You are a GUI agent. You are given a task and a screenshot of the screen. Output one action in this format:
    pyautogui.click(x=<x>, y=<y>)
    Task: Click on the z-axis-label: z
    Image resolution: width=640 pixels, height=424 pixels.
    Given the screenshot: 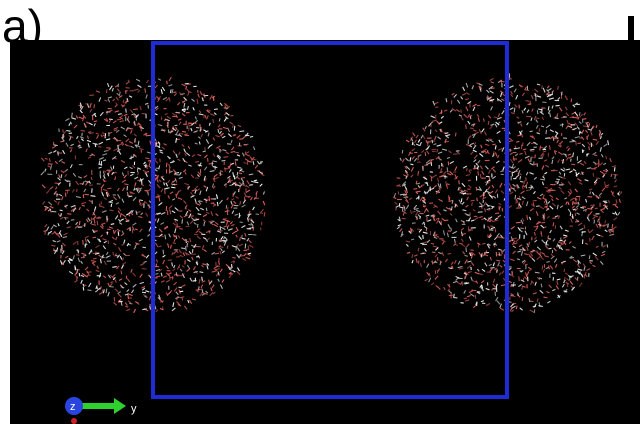 What is the action you would take?
    pyautogui.click(x=73, y=407)
    